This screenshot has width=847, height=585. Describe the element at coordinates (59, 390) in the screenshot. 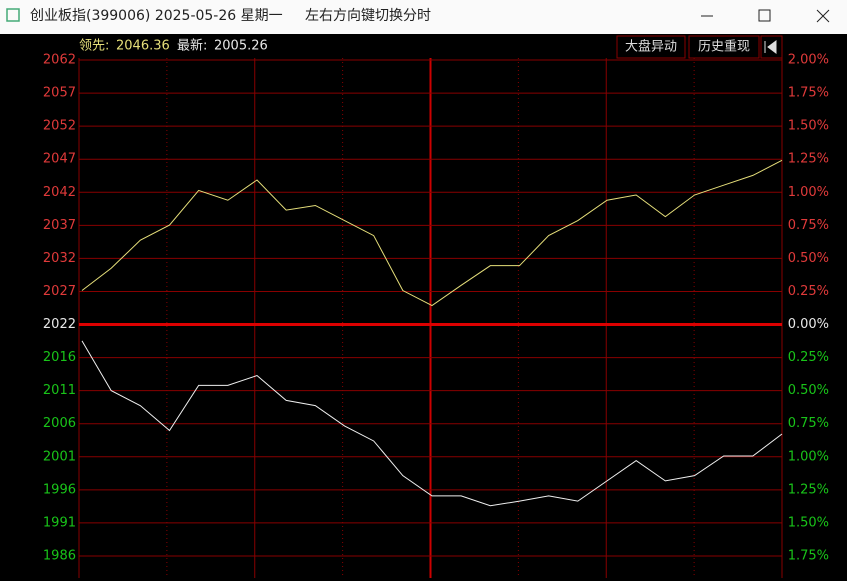

I see `y-tick-label: 2011` at that location.